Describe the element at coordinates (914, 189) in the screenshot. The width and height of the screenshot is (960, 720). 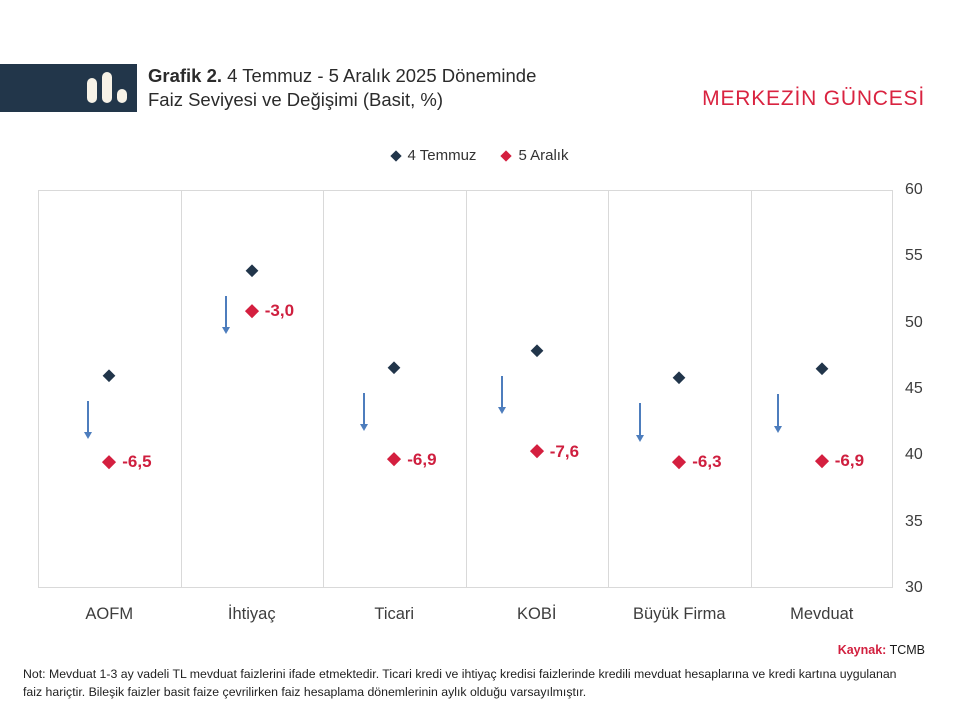
I see `y-axis-tick-label: 60` at that location.